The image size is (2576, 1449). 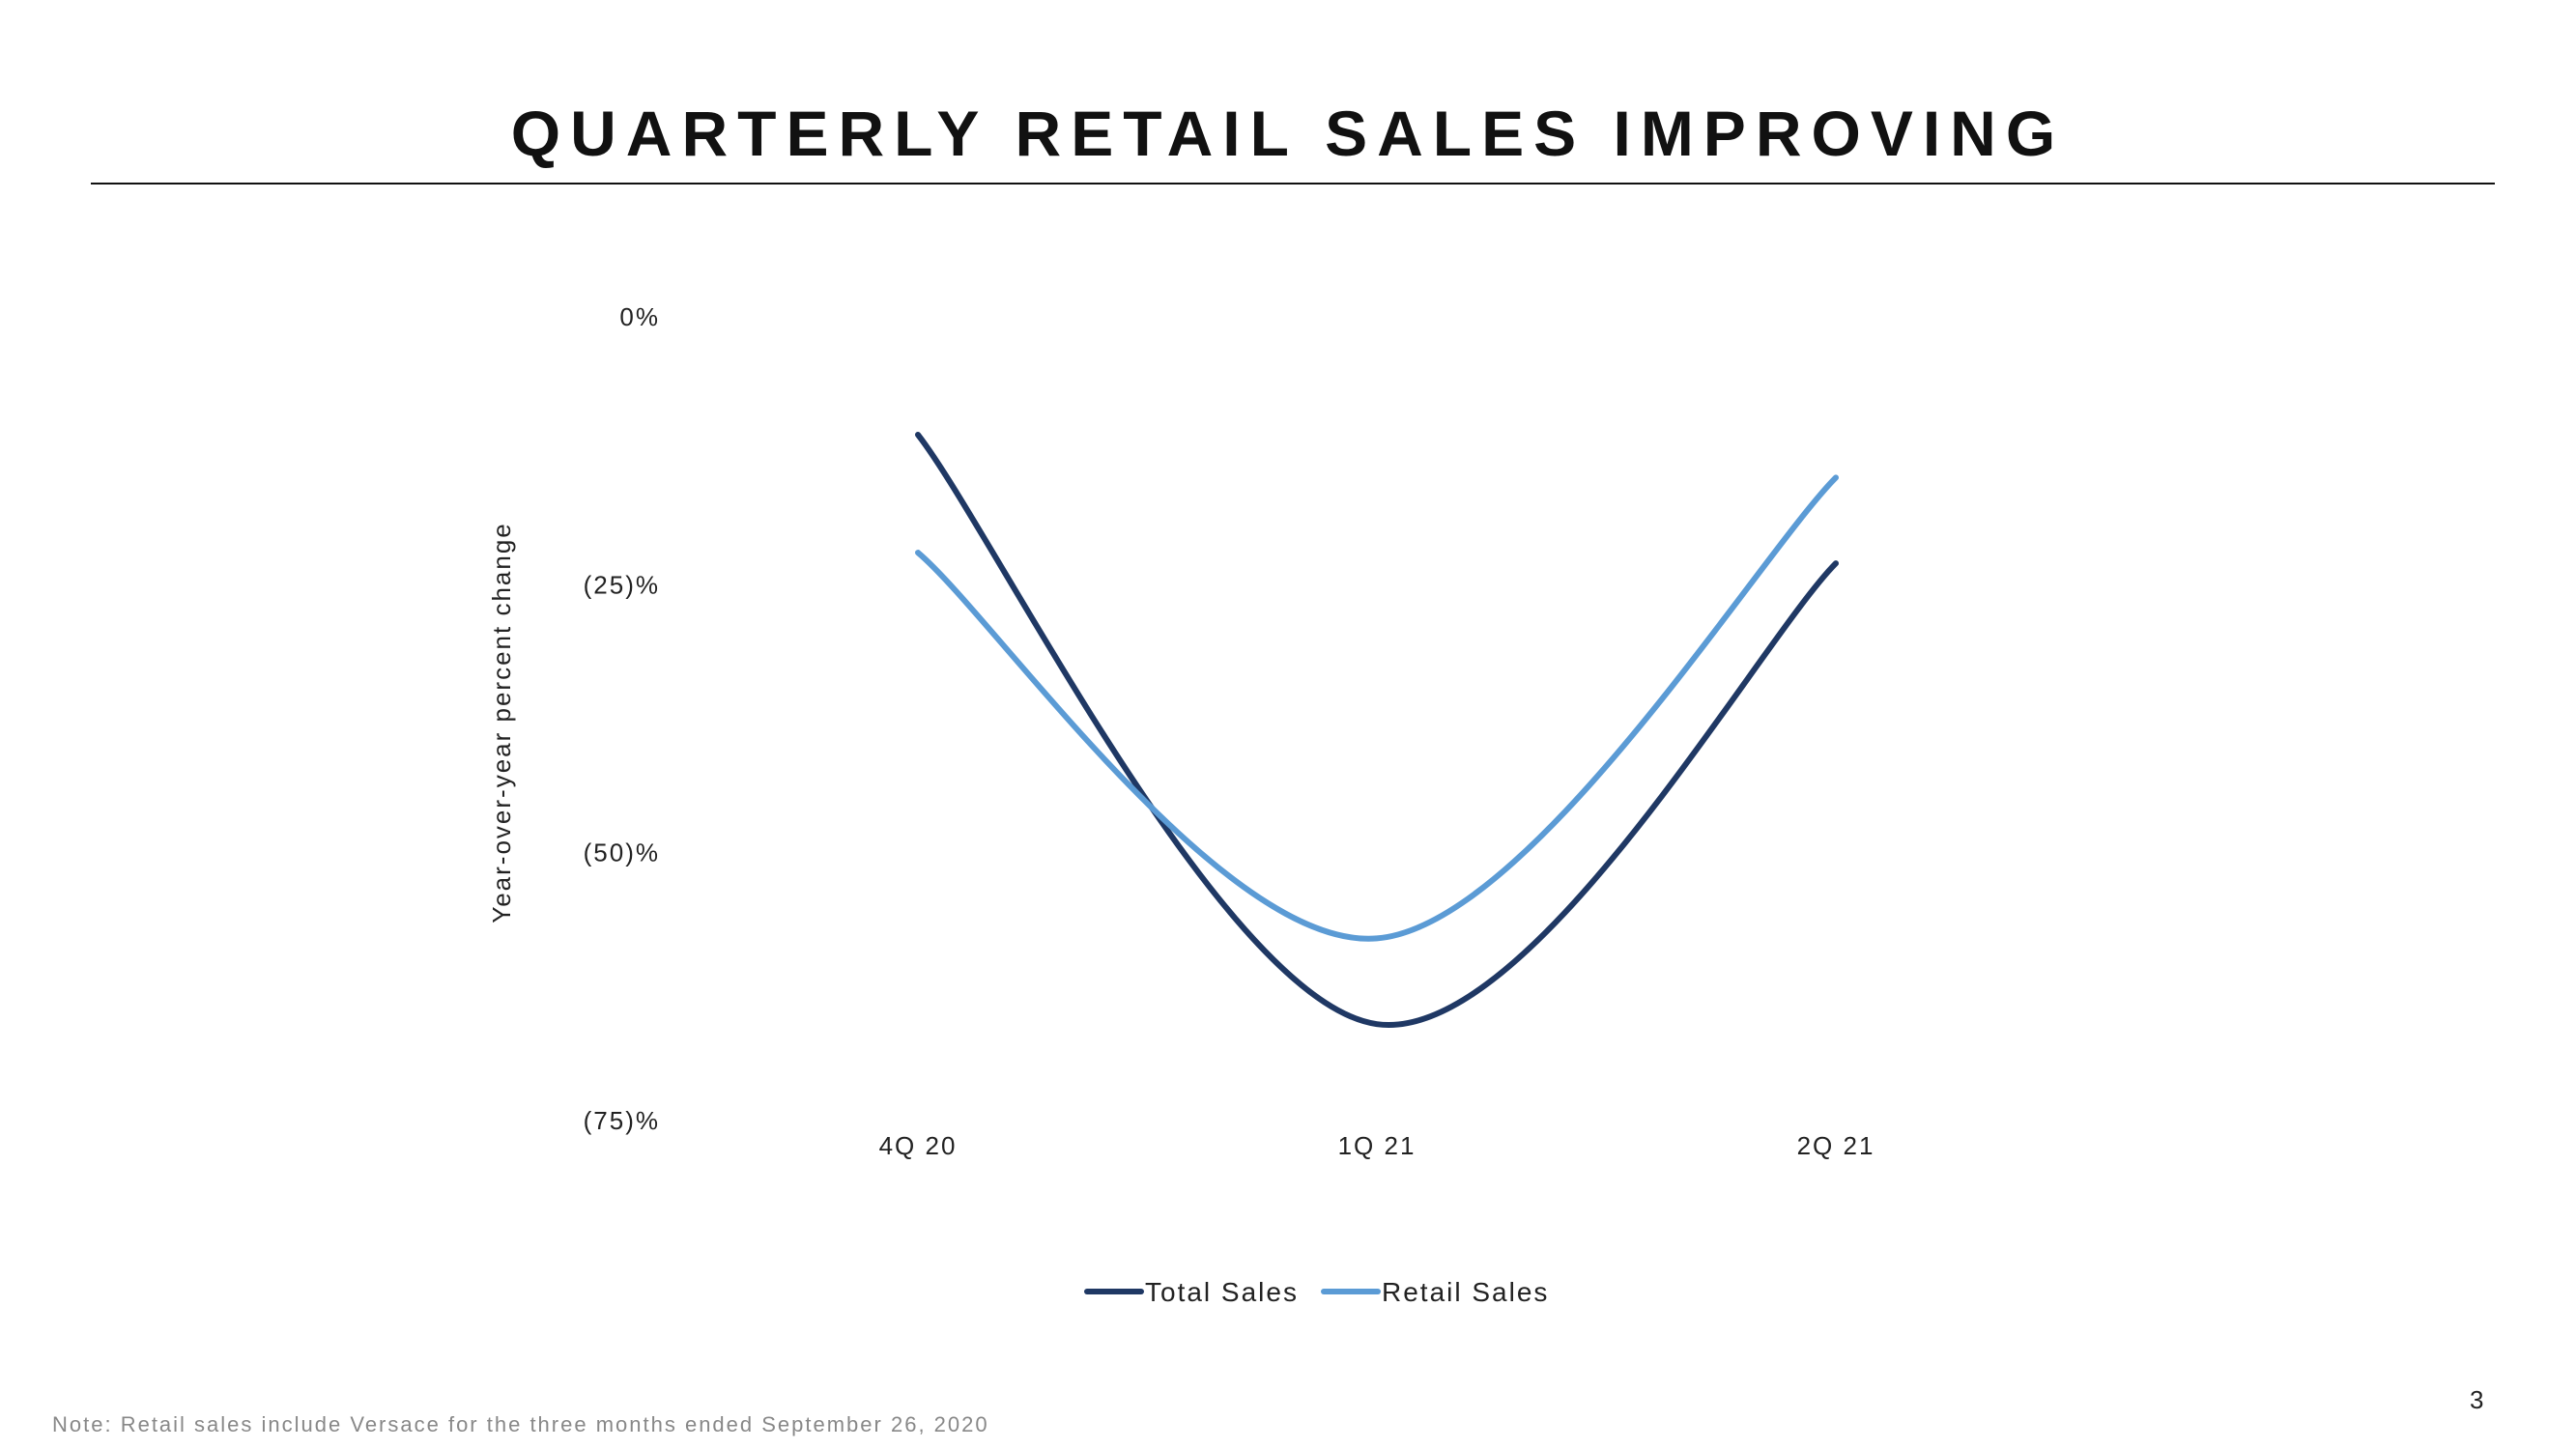 What do you see at coordinates (1293, 184) in the screenshot?
I see `title-divider` at bounding box center [1293, 184].